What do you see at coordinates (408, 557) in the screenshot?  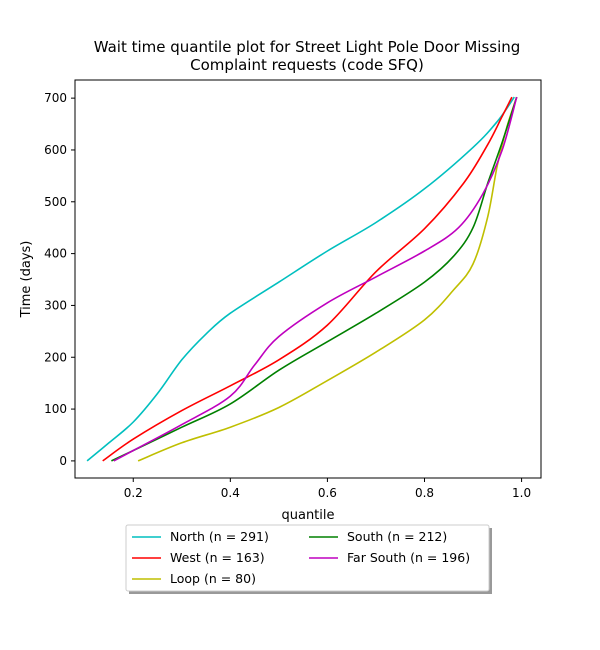 I see `legend-label: Far South (n = 196)` at bounding box center [408, 557].